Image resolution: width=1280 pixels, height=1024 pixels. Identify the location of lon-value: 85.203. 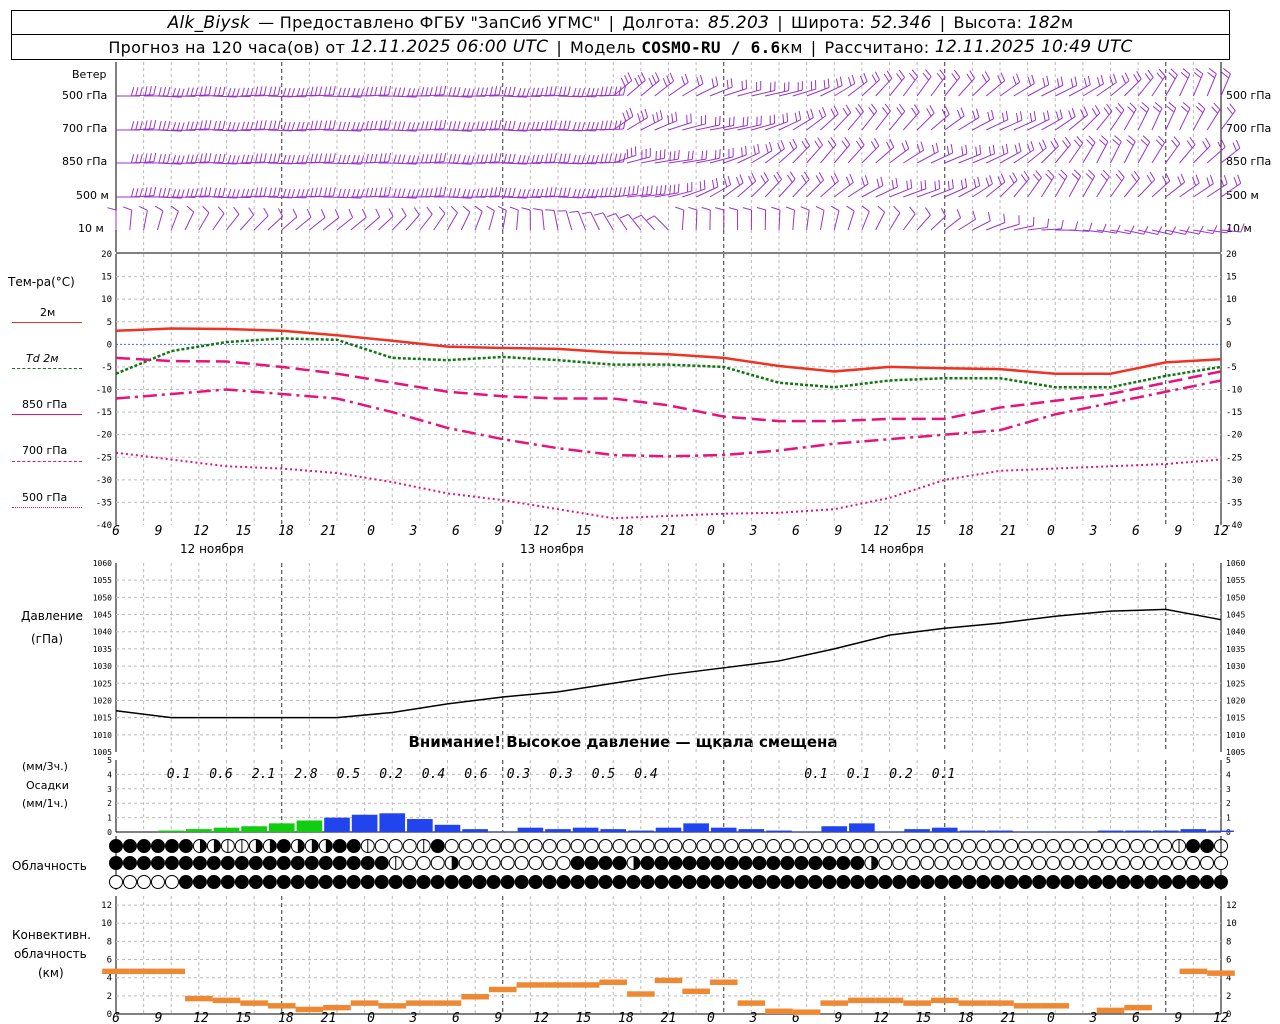
(739, 22).